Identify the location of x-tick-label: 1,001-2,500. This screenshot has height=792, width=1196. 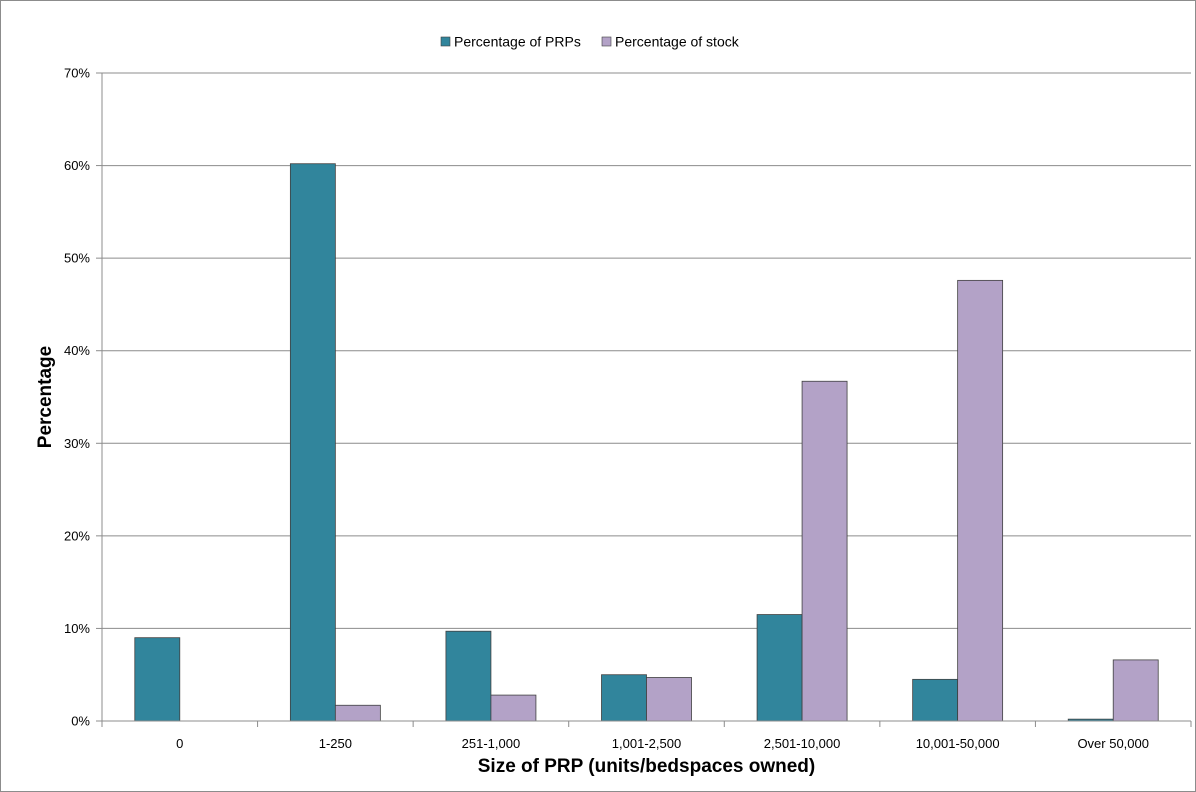
(646, 743).